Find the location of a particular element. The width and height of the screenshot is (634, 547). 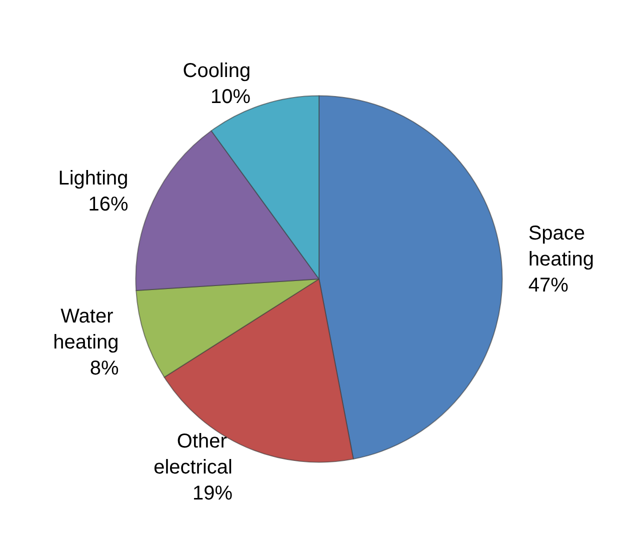

data-label: 19% is located at coordinates (212, 493).